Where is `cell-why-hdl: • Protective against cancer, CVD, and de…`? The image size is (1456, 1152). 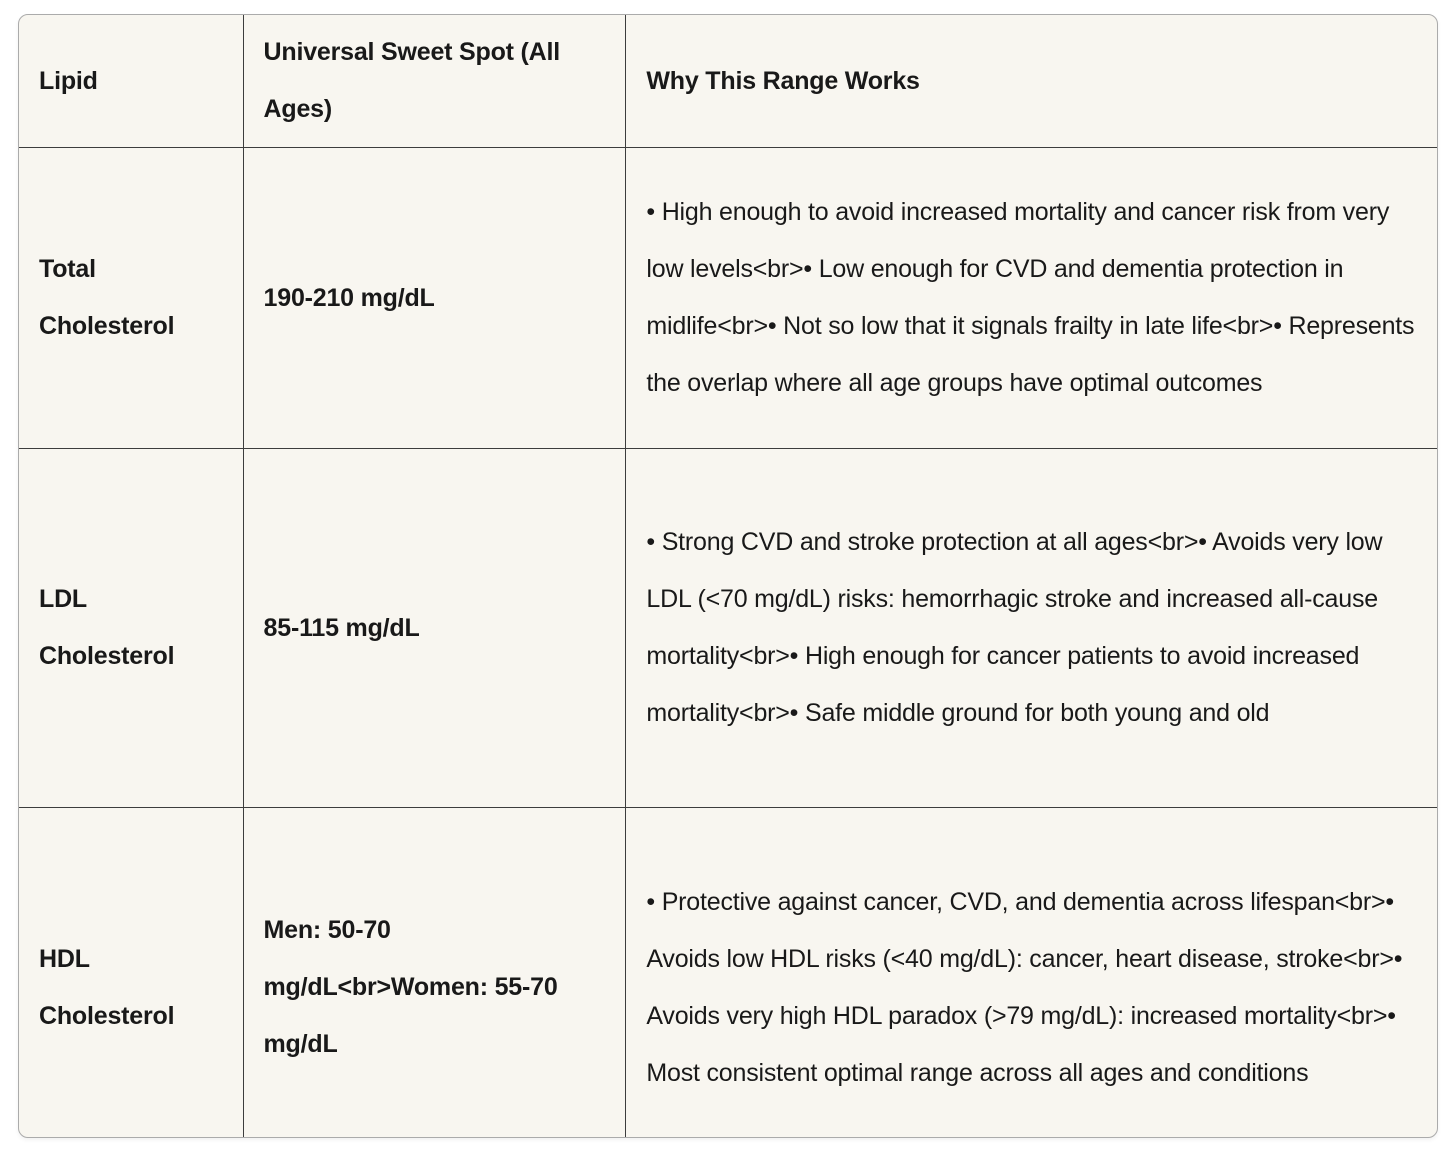 cell-why-hdl: • Protective against cancer, CVD, and de… is located at coordinates (1024, 987).